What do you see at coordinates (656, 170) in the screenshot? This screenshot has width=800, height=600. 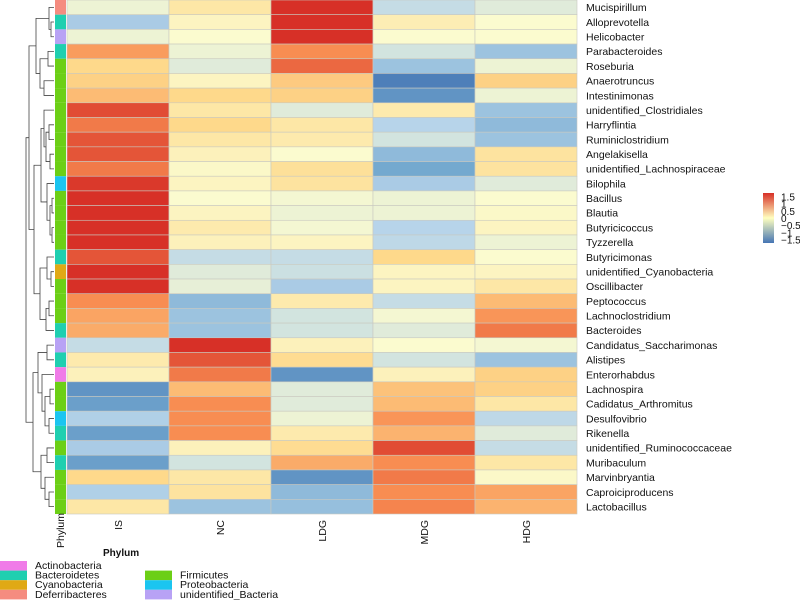 I see `row-label: unidentified_Lachnospiraceae` at bounding box center [656, 170].